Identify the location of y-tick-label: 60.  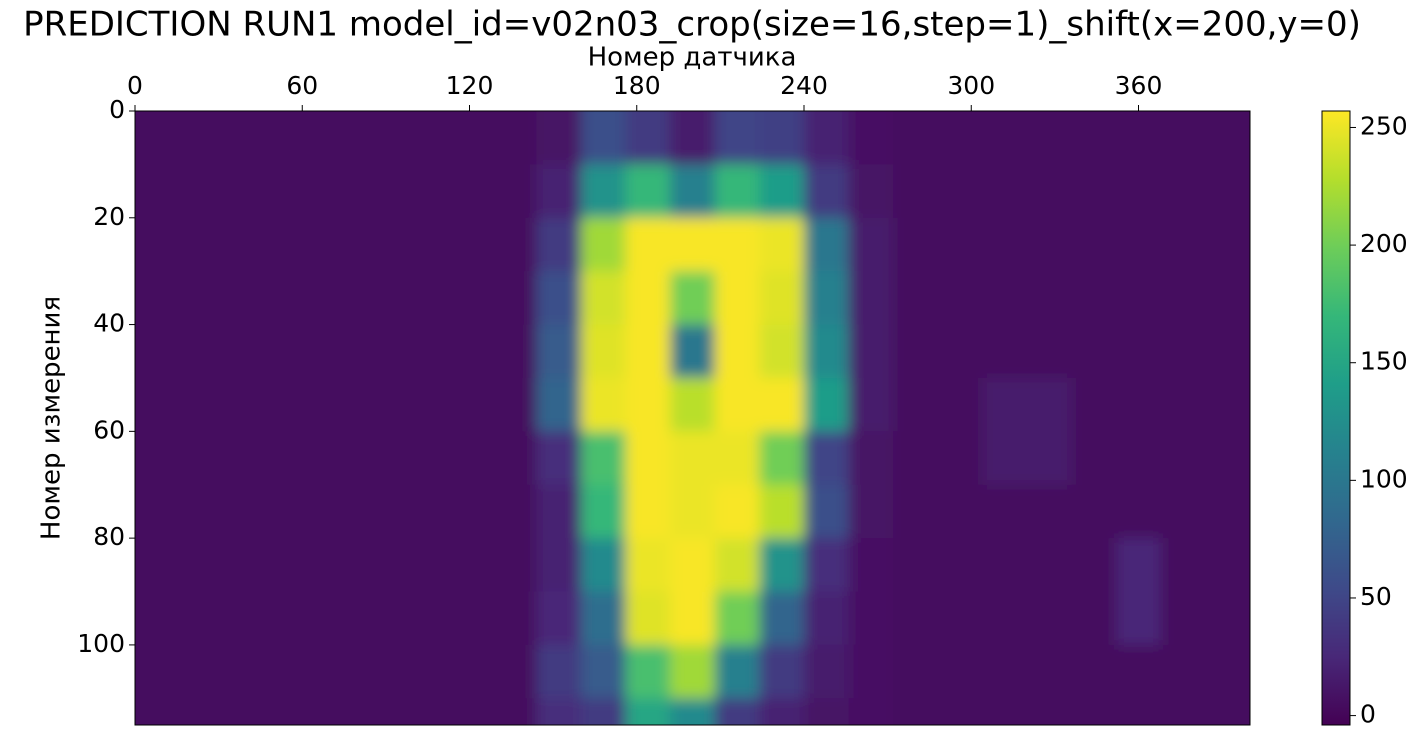
(109, 429).